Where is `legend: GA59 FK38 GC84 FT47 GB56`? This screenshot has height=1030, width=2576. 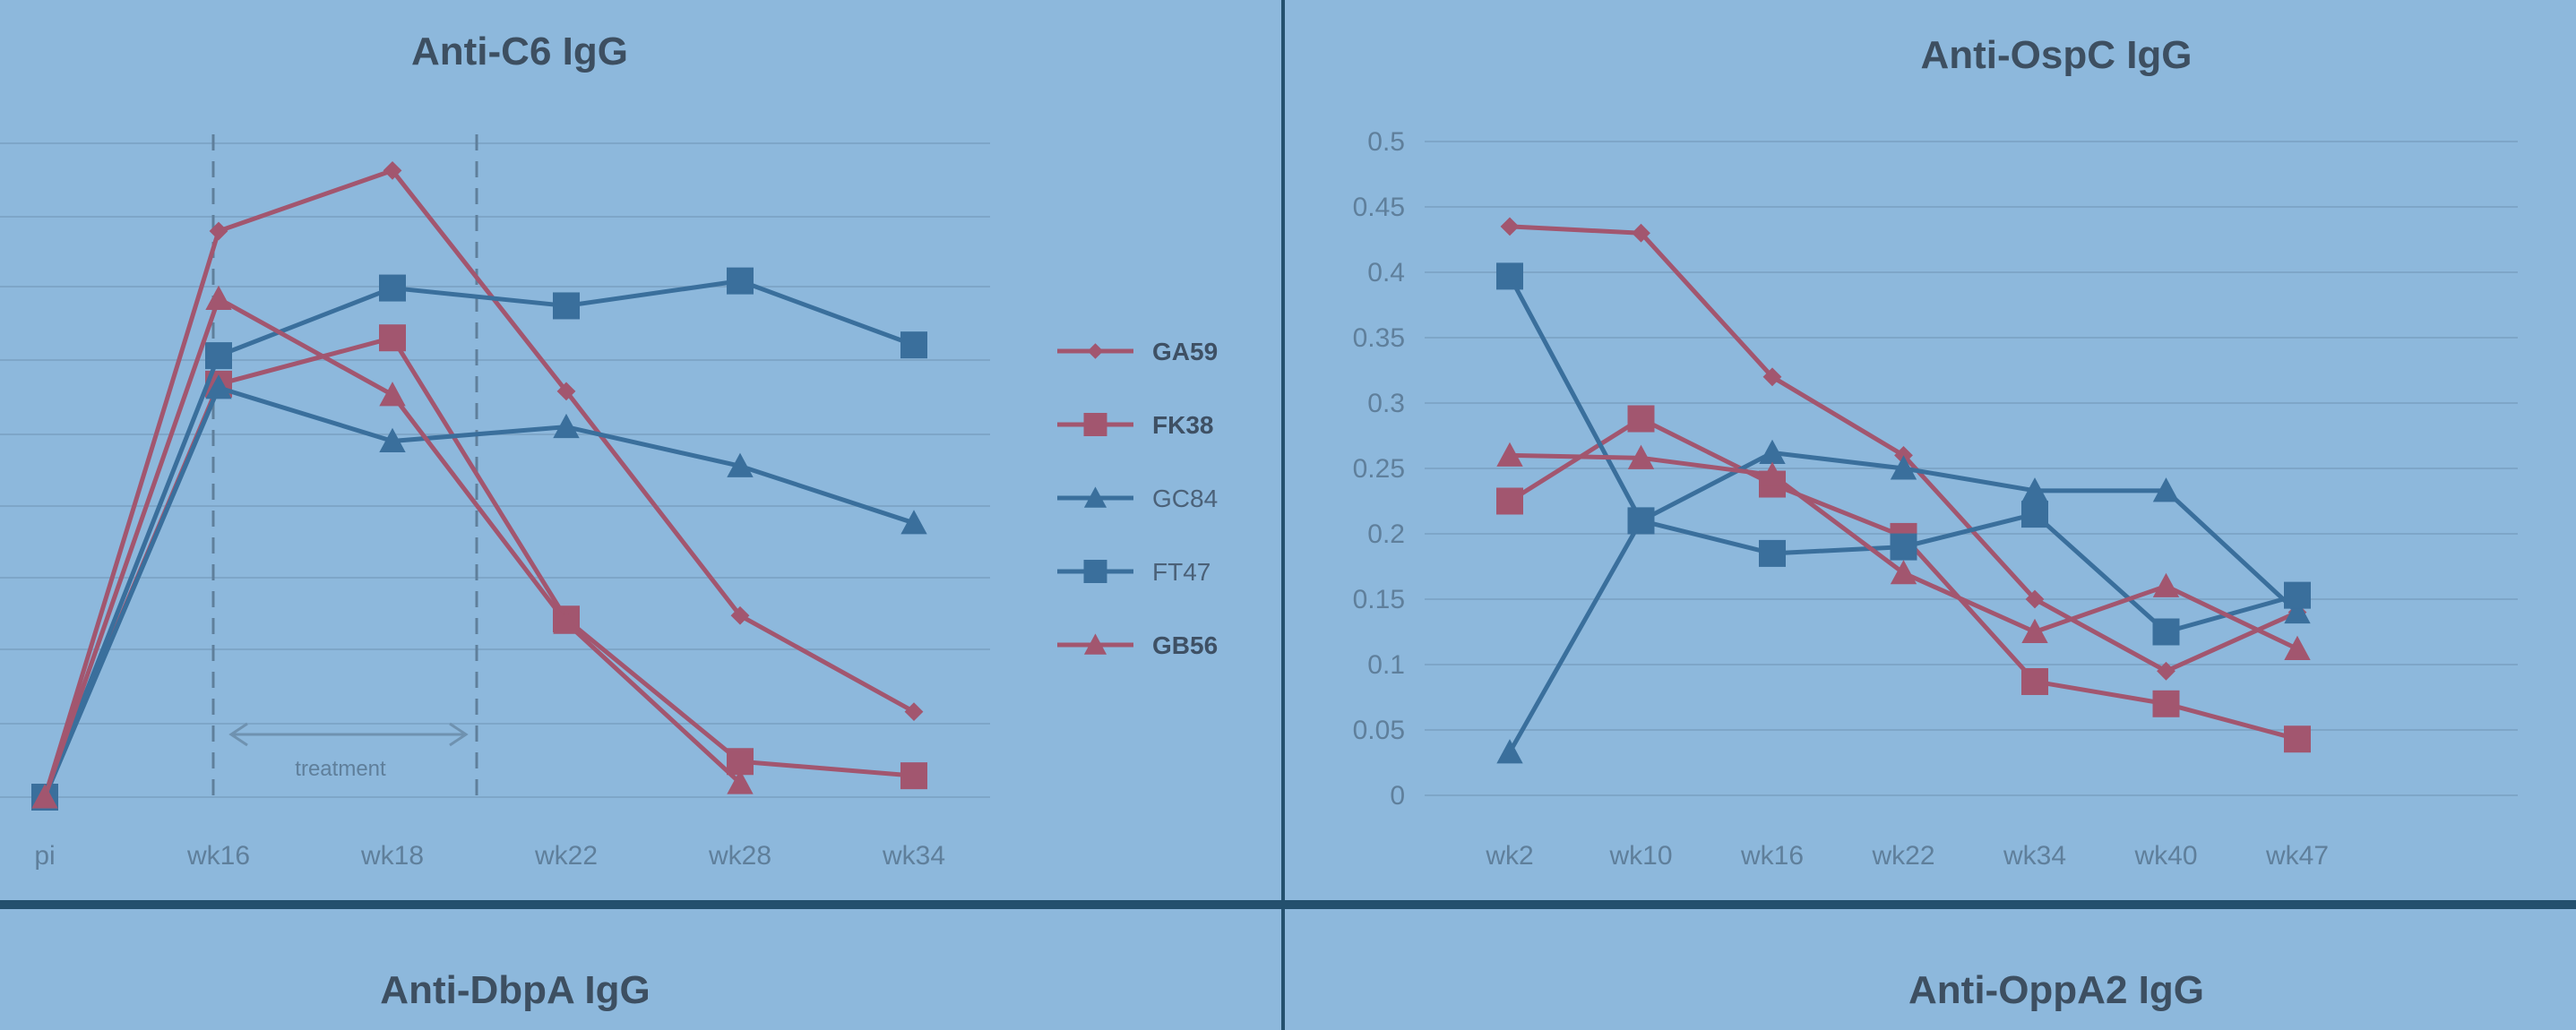 legend: GA59 FK38 GC84 FT47 GB56 is located at coordinates (1137, 498).